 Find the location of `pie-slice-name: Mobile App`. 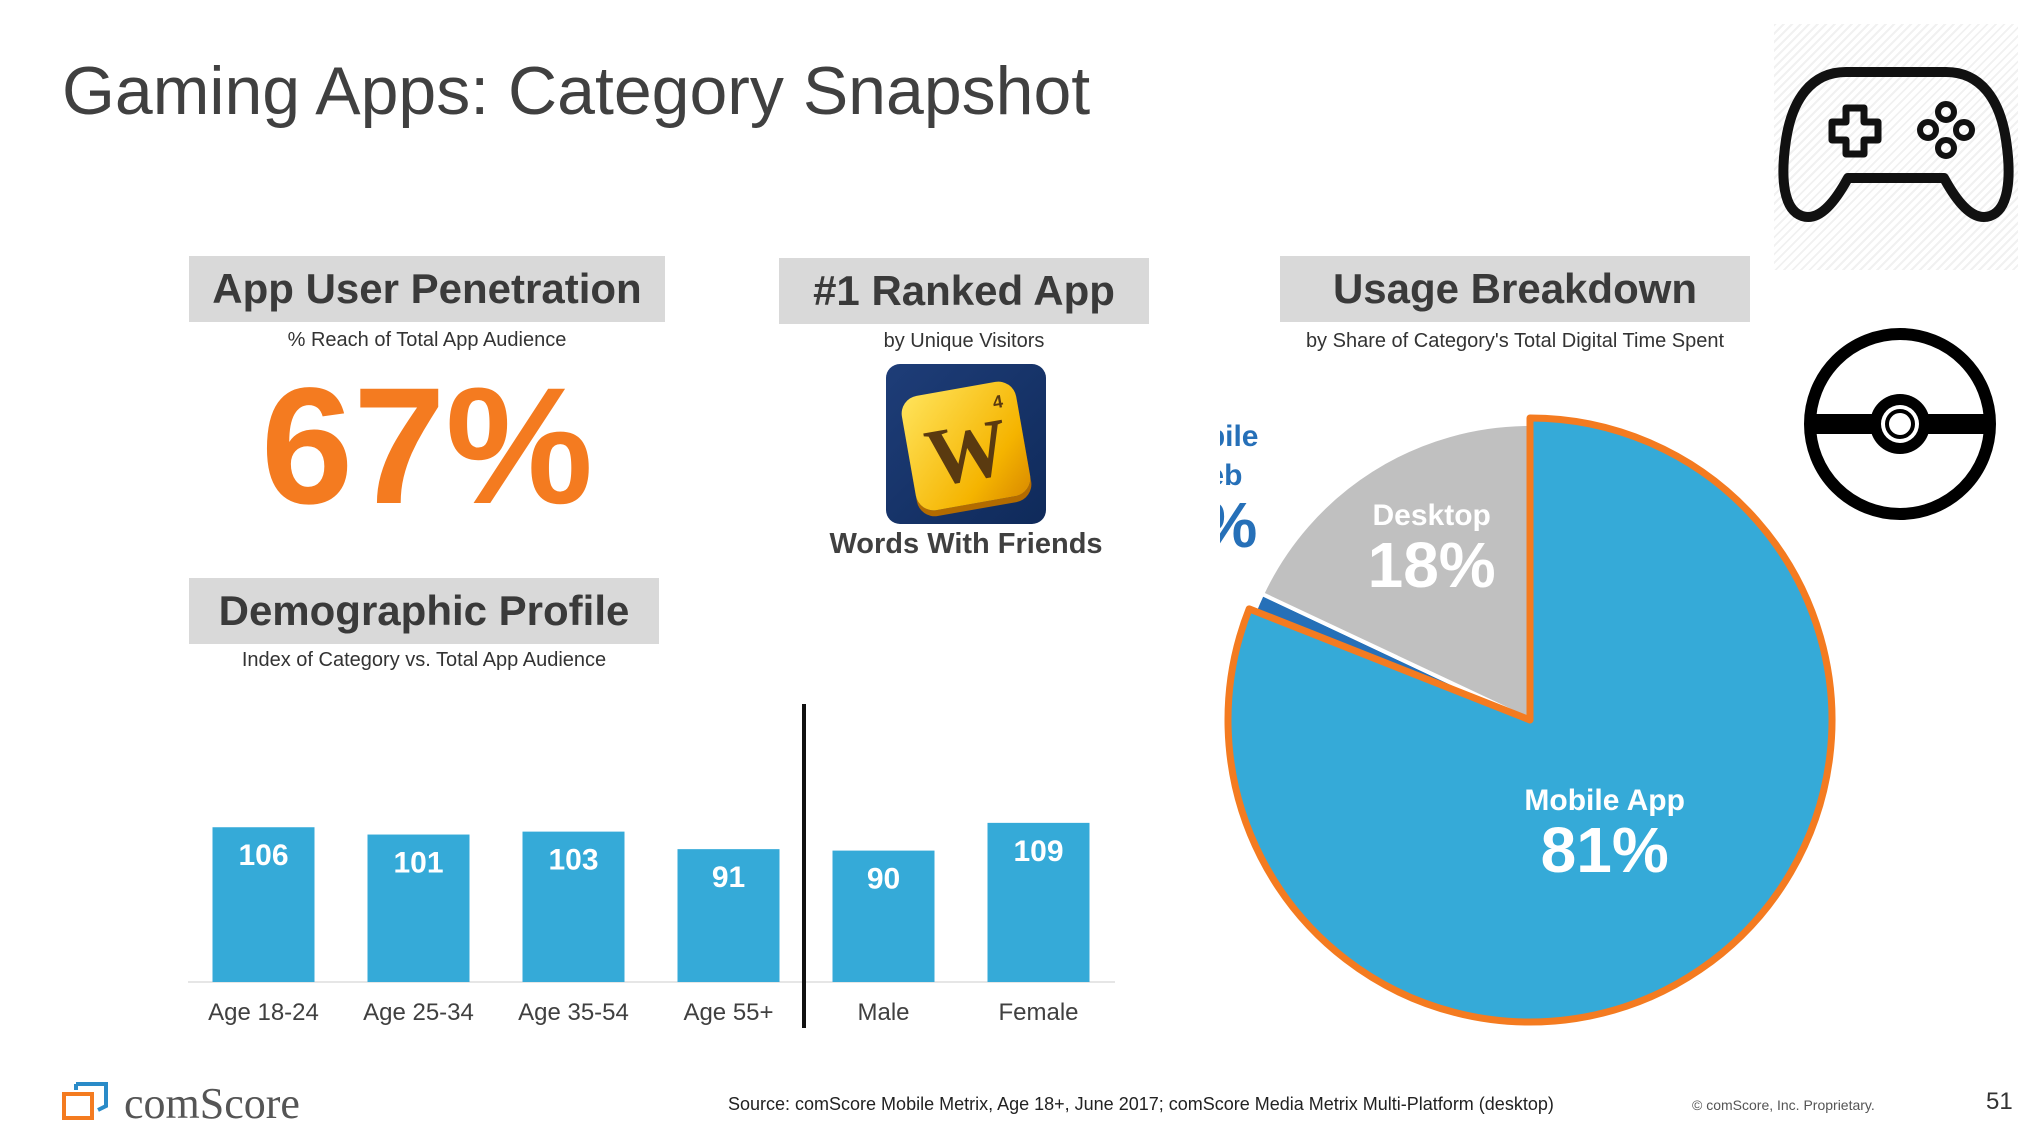

pie-slice-name: Mobile App is located at coordinates (1604, 800).